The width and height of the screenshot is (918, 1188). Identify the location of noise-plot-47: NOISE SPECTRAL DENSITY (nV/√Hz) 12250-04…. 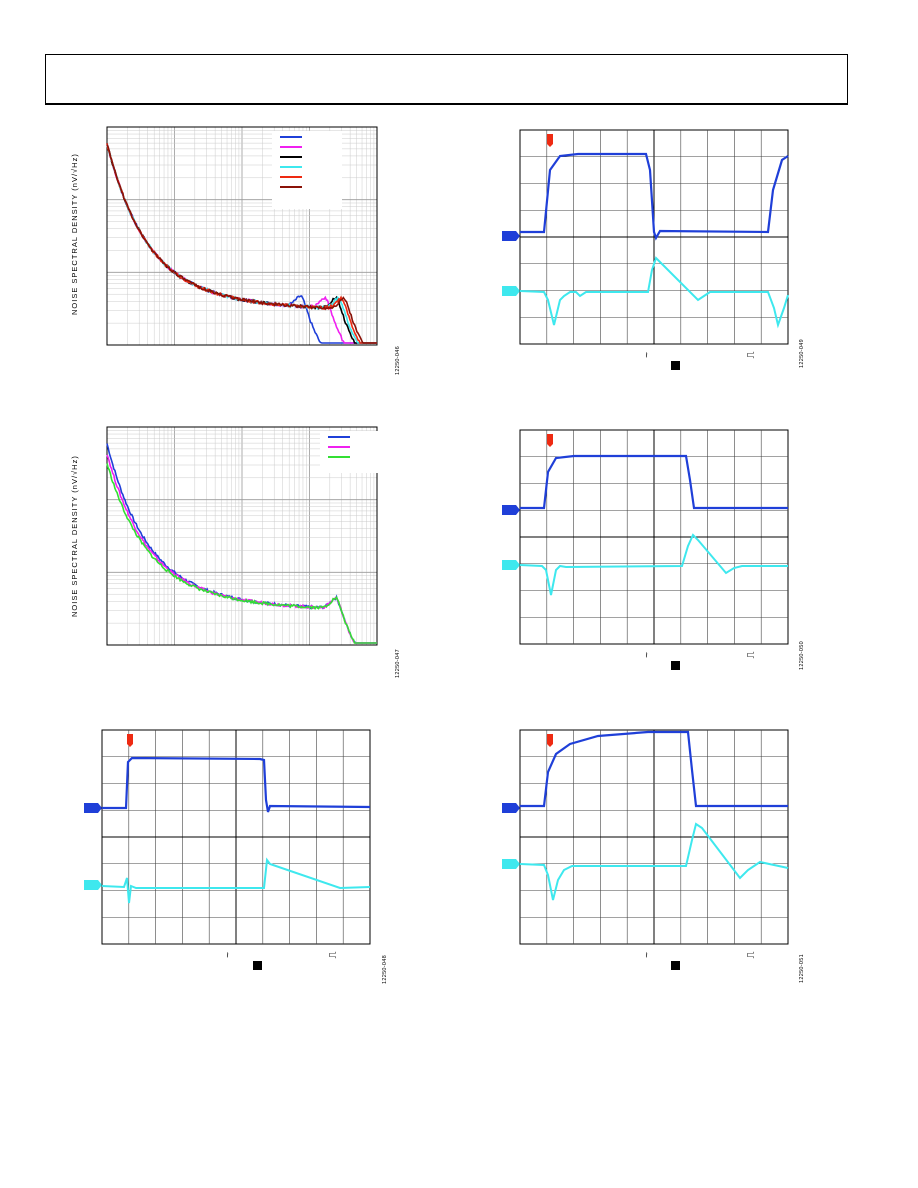
(230, 550).